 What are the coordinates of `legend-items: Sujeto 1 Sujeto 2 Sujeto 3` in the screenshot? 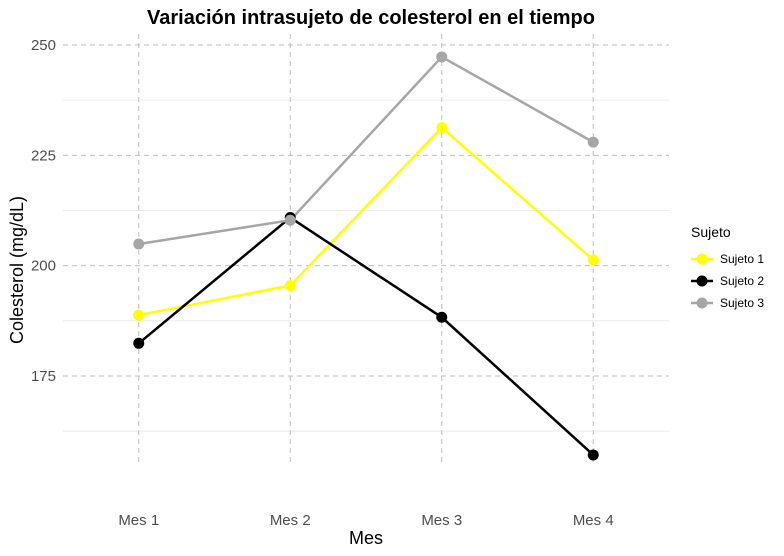 It's located at (727, 281).